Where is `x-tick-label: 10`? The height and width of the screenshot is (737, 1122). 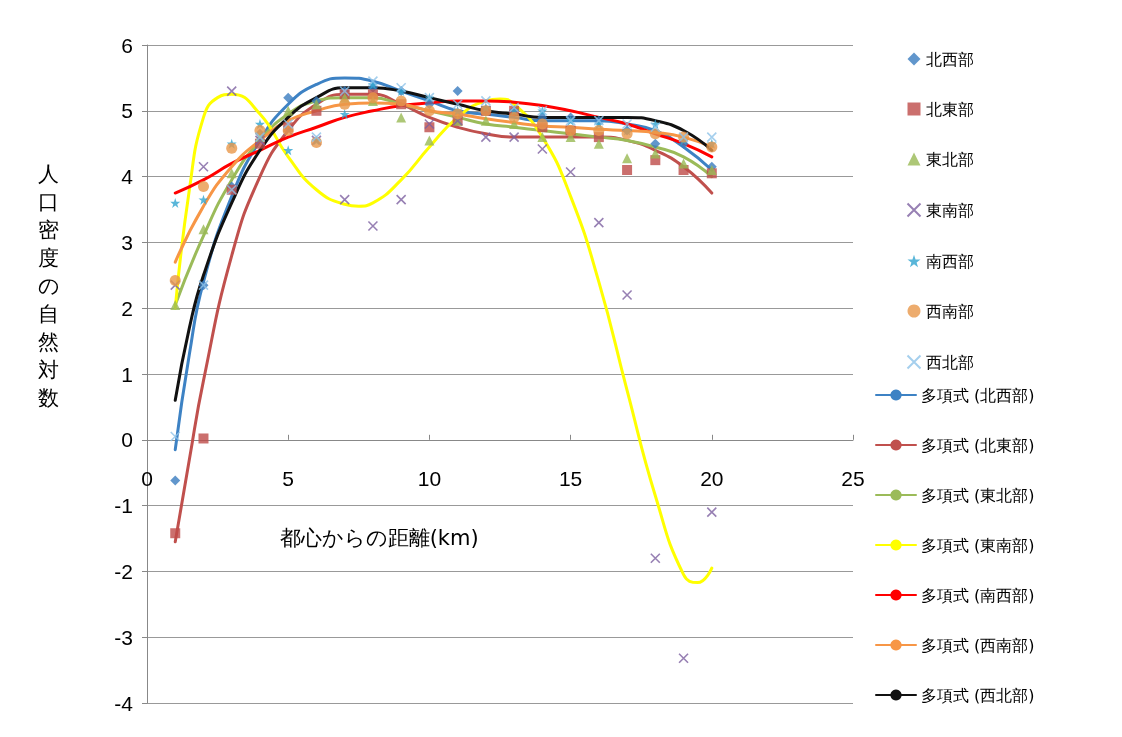 x-tick-label: 10 is located at coordinates (429, 478).